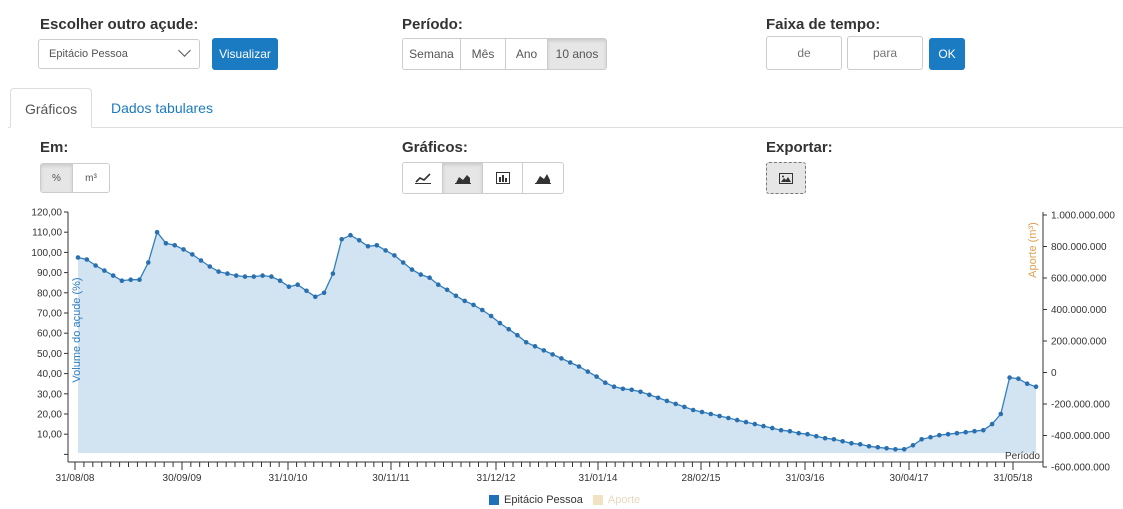 This screenshot has width=1123, height=509. I want to click on image-icon, so click(786, 178).